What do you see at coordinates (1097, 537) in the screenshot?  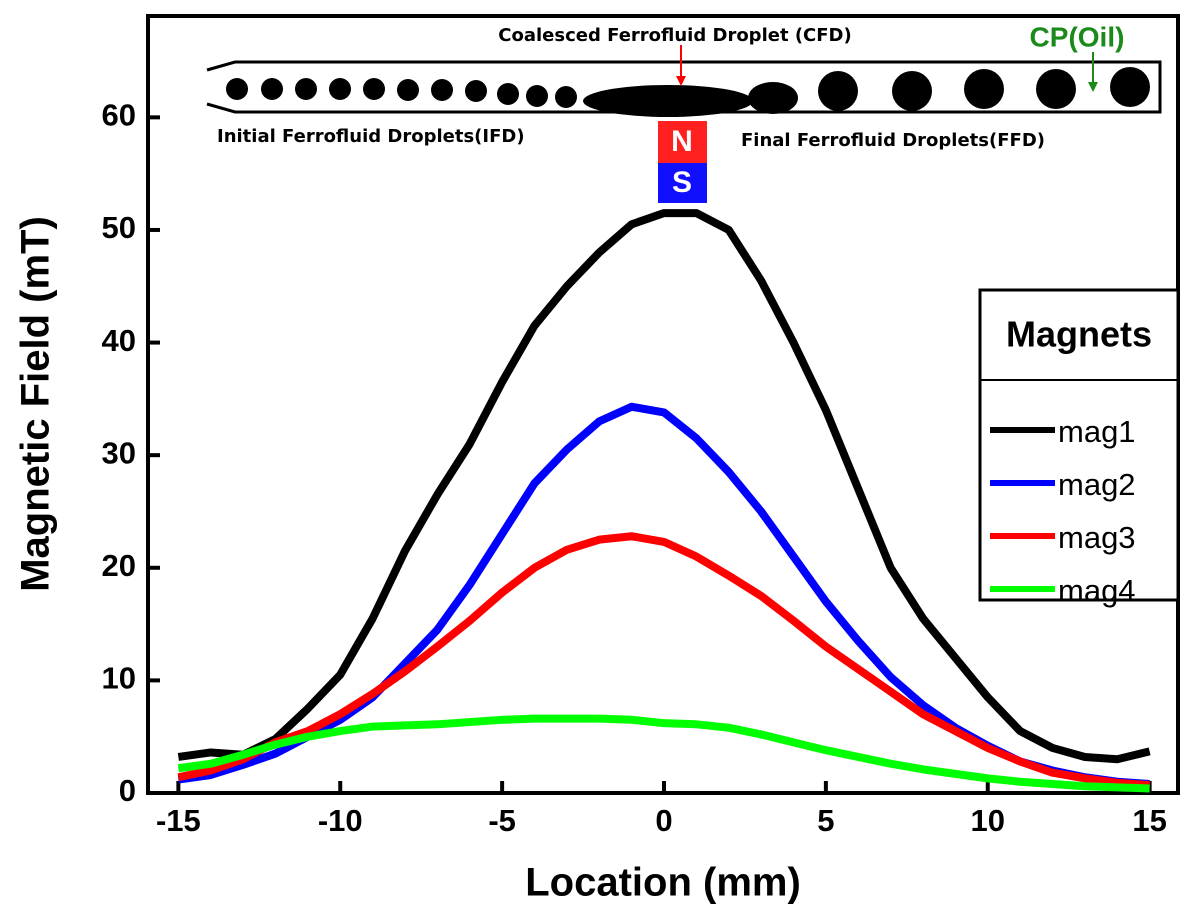 I see `legend-label: mag3` at bounding box center [1097, 537].